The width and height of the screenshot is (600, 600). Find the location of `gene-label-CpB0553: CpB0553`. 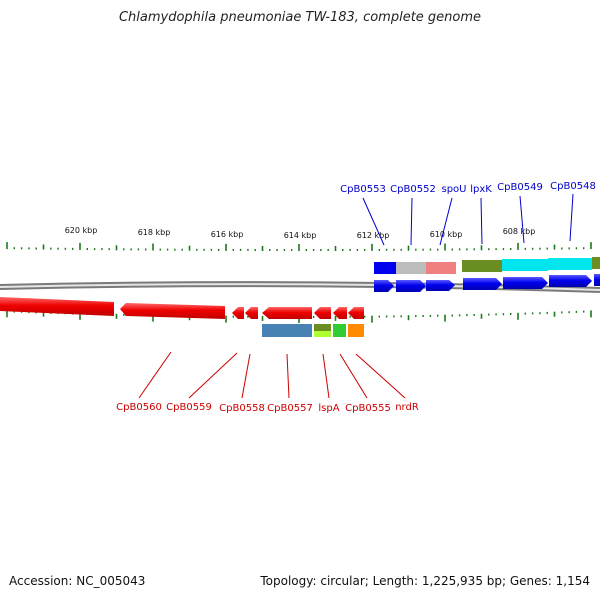

gene-label-CpB0553: CpB0553 is located at coordinates (363, 189).